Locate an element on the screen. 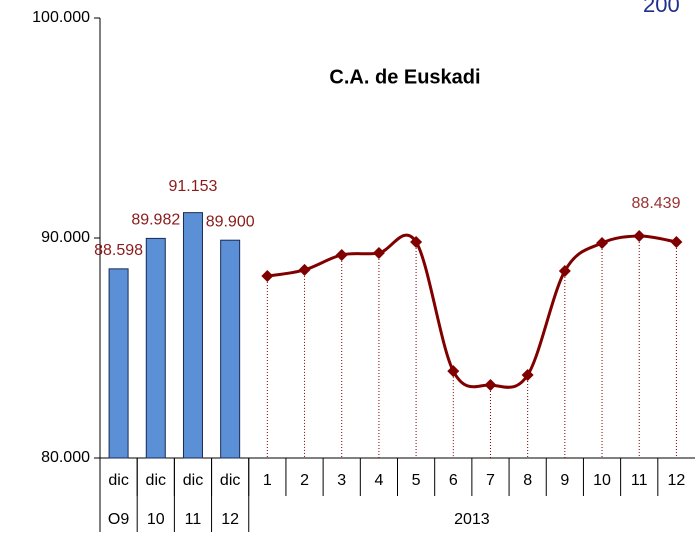 The height and width of the screenshot is (534, 695). x-tick-label: 7 is located at coordinates (490, 480).